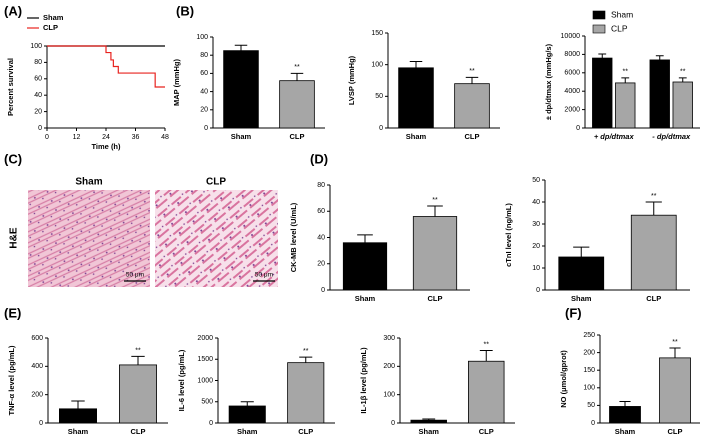 The image size is (720, 447). What do you see at coordinates (106, 137) in the screenshot?
I see `x-tick-label: 24` at bounding box center [106, 137].